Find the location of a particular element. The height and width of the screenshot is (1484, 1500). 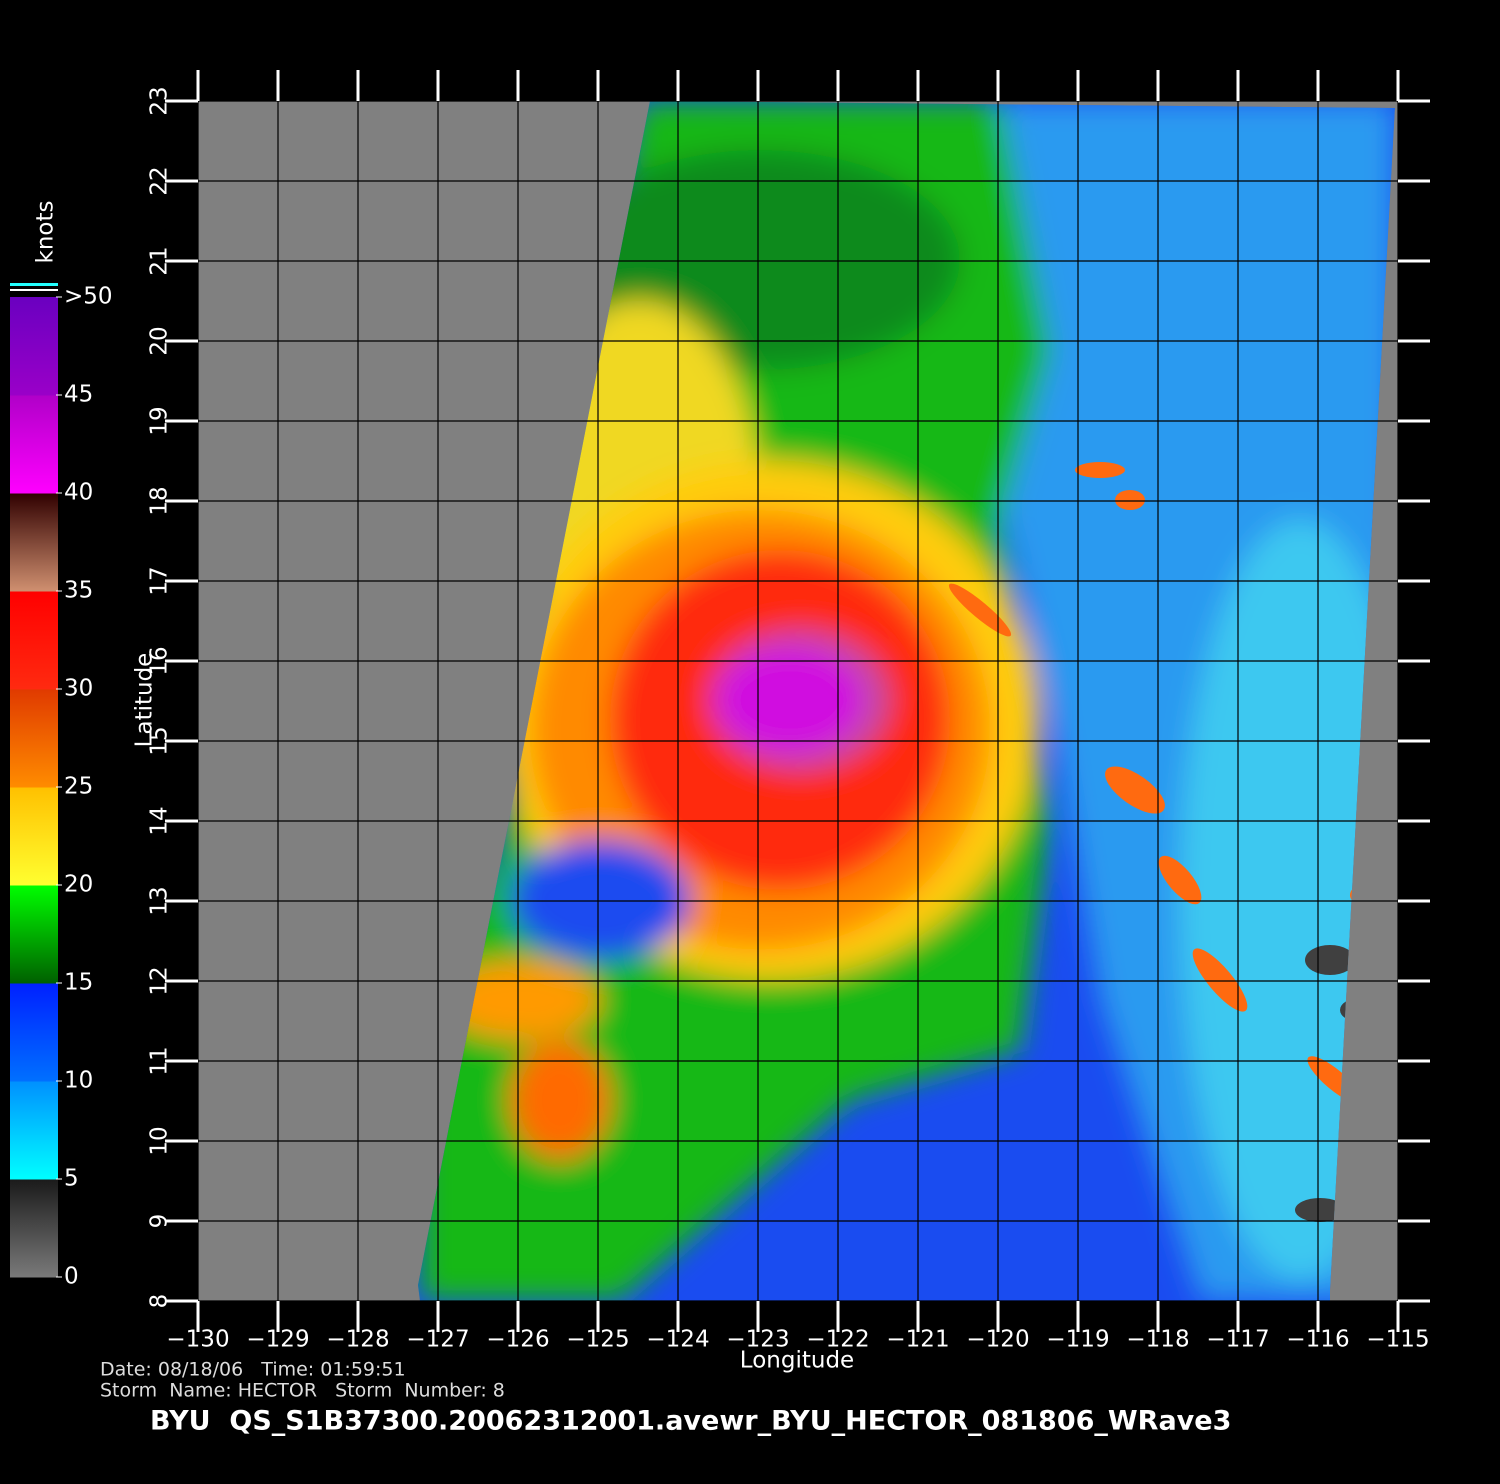

y-tick-label: 21 is located at coordinates (160, 260).